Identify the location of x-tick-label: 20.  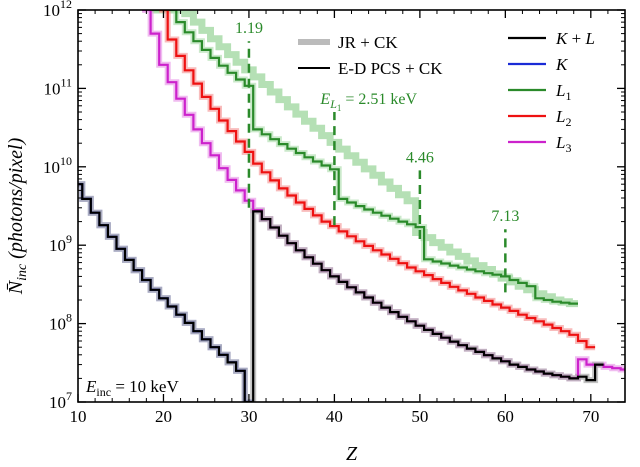
(163, 416).